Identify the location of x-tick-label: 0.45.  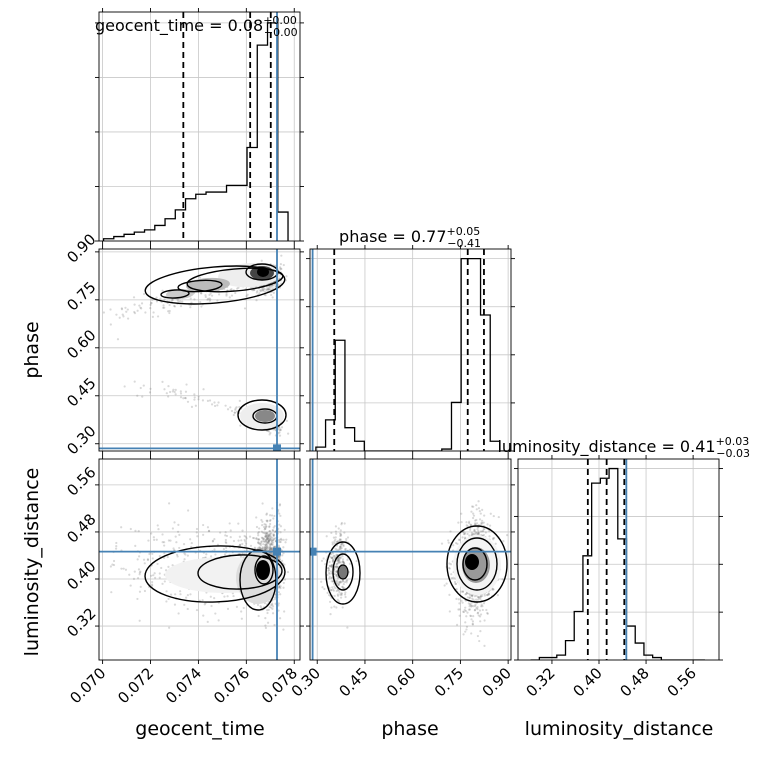
(353, 682).